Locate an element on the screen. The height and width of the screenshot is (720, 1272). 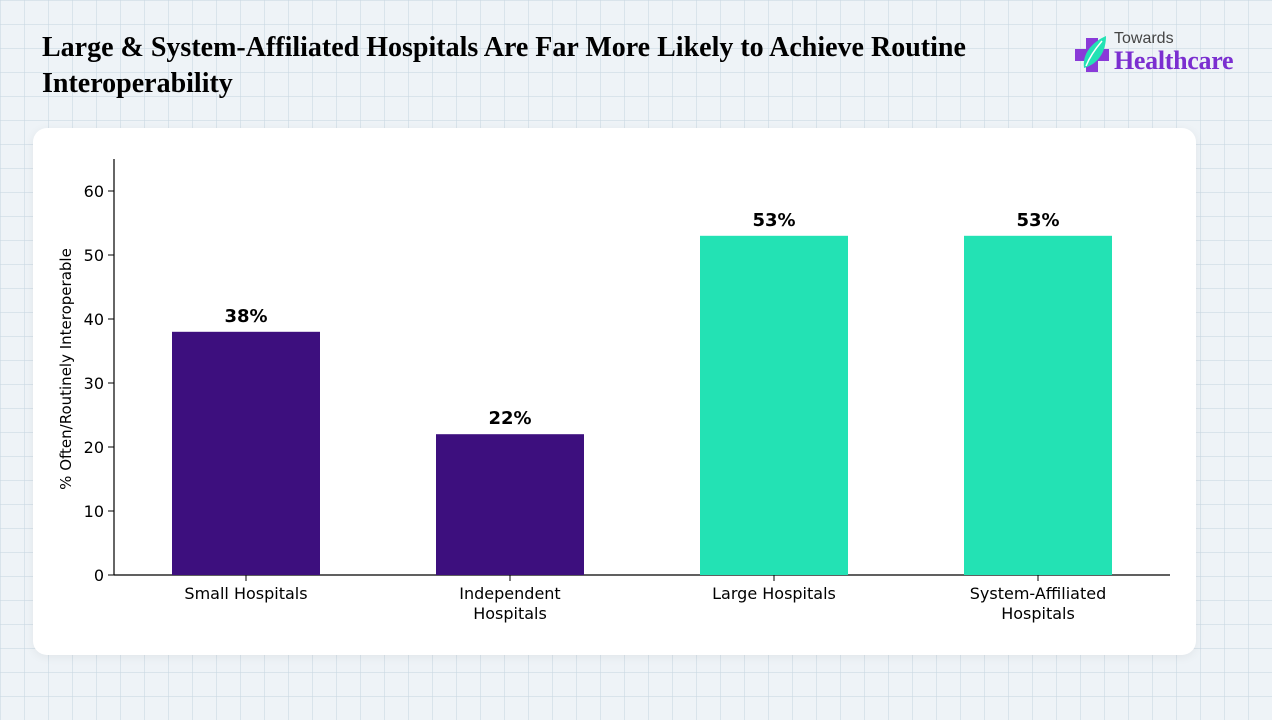
logo-small-text: Towards is located at coordinates (1144, 38).